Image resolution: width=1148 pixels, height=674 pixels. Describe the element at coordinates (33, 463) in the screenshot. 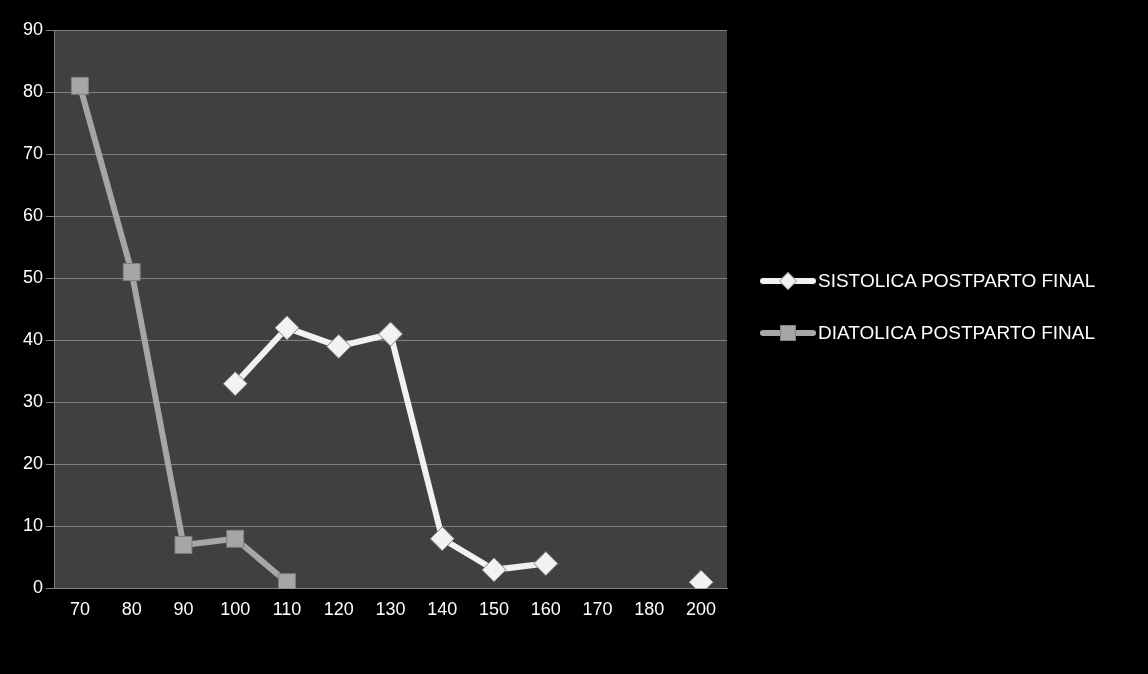

I see `y-tick-label: 20` at that location.